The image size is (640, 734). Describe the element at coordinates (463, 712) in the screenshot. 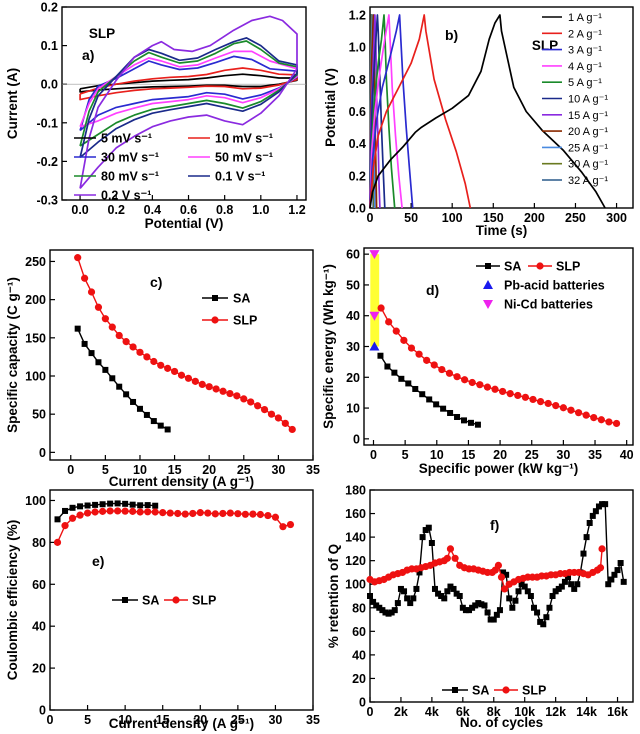

I see `x-tick-label: 6k` at that location.